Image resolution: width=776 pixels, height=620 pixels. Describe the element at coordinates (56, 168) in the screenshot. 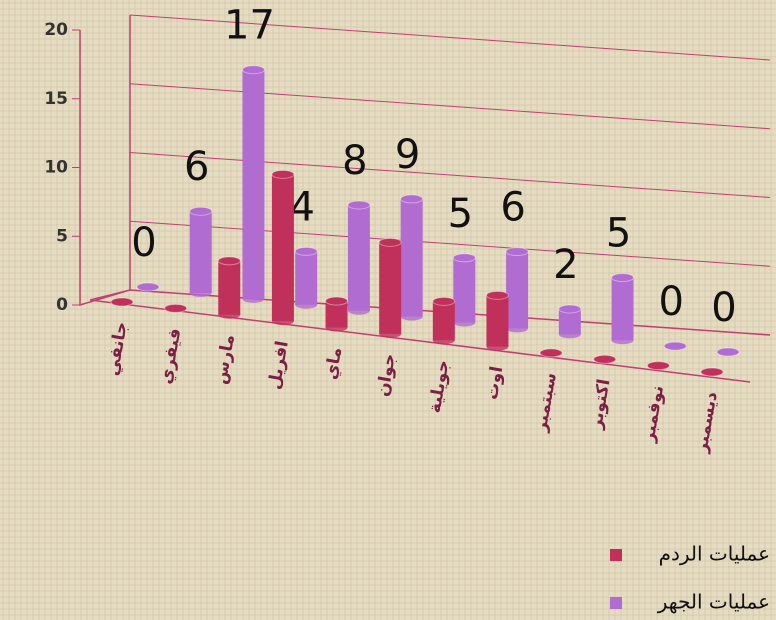

I see `y-tick-label: 10` at that location.